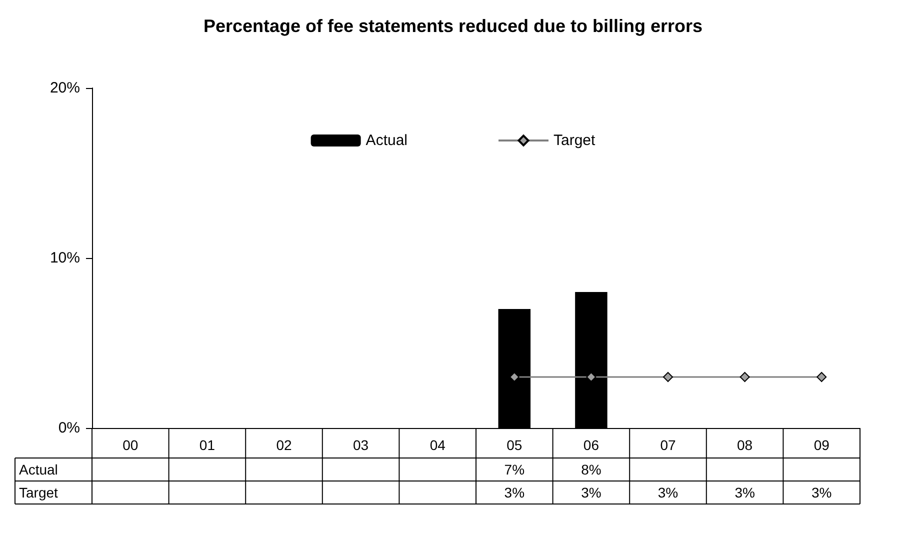  What do you see at coordinates (453, 26) in the screenshot?
I see `chart-title: Percentage of fee statements reduced due to billing errors` at bounding box center [453, 26].